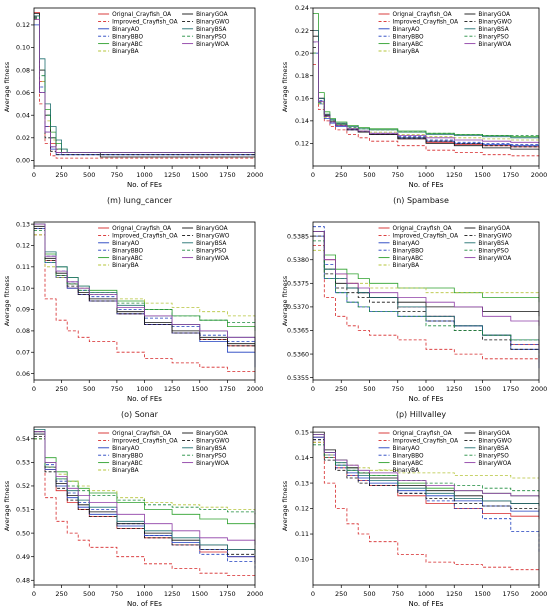 The image size is (550, 616). I want to click on y-tick-label: 0.11, so click(302, 534).